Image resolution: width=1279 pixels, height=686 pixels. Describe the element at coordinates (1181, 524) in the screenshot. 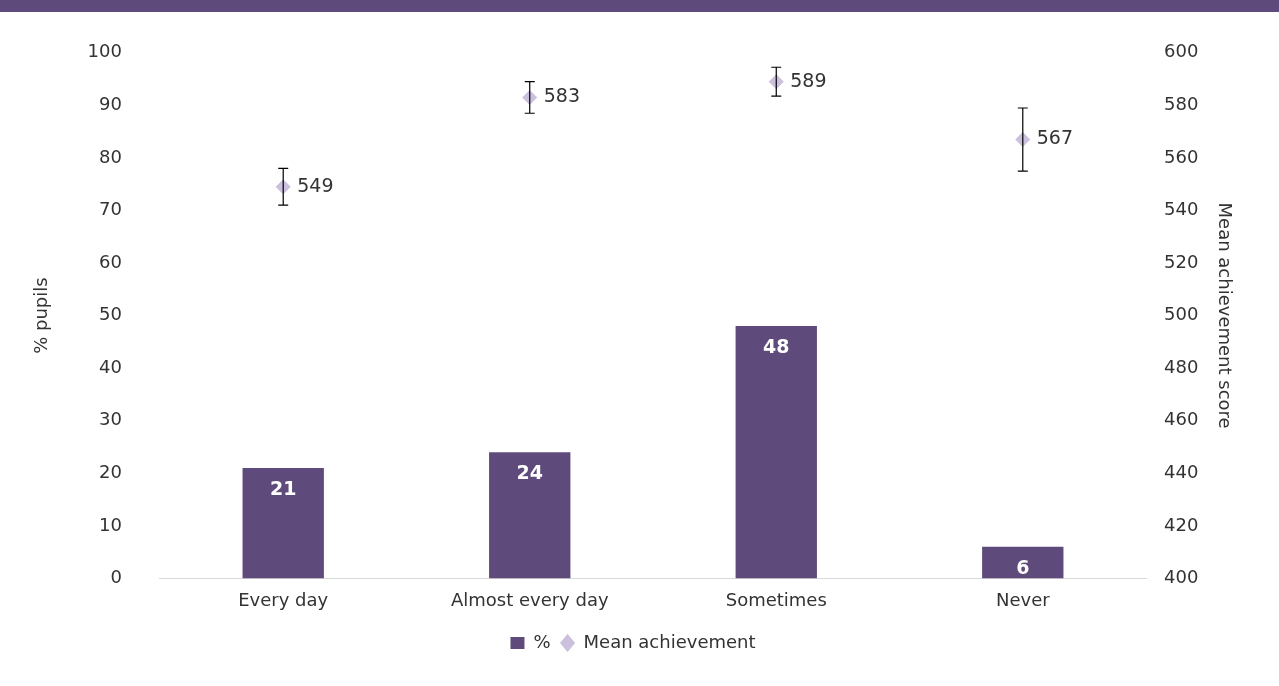

I see `y2-tick-label: 420` at that location.